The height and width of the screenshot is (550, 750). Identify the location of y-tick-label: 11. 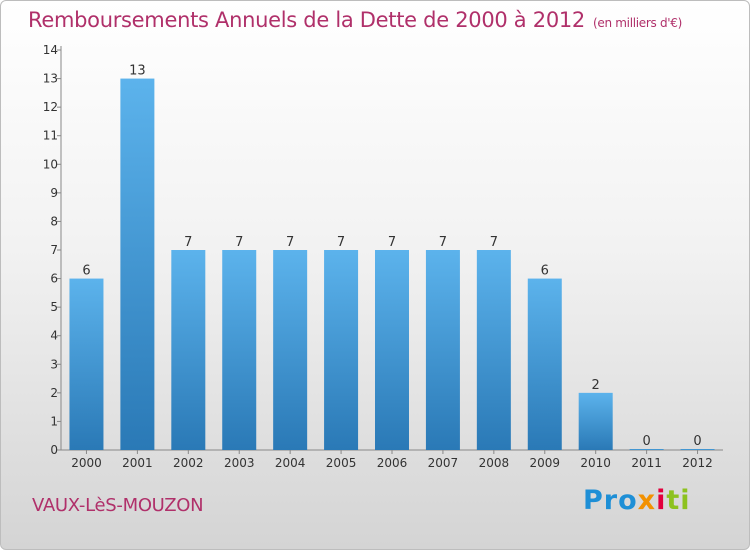
(50, 136).